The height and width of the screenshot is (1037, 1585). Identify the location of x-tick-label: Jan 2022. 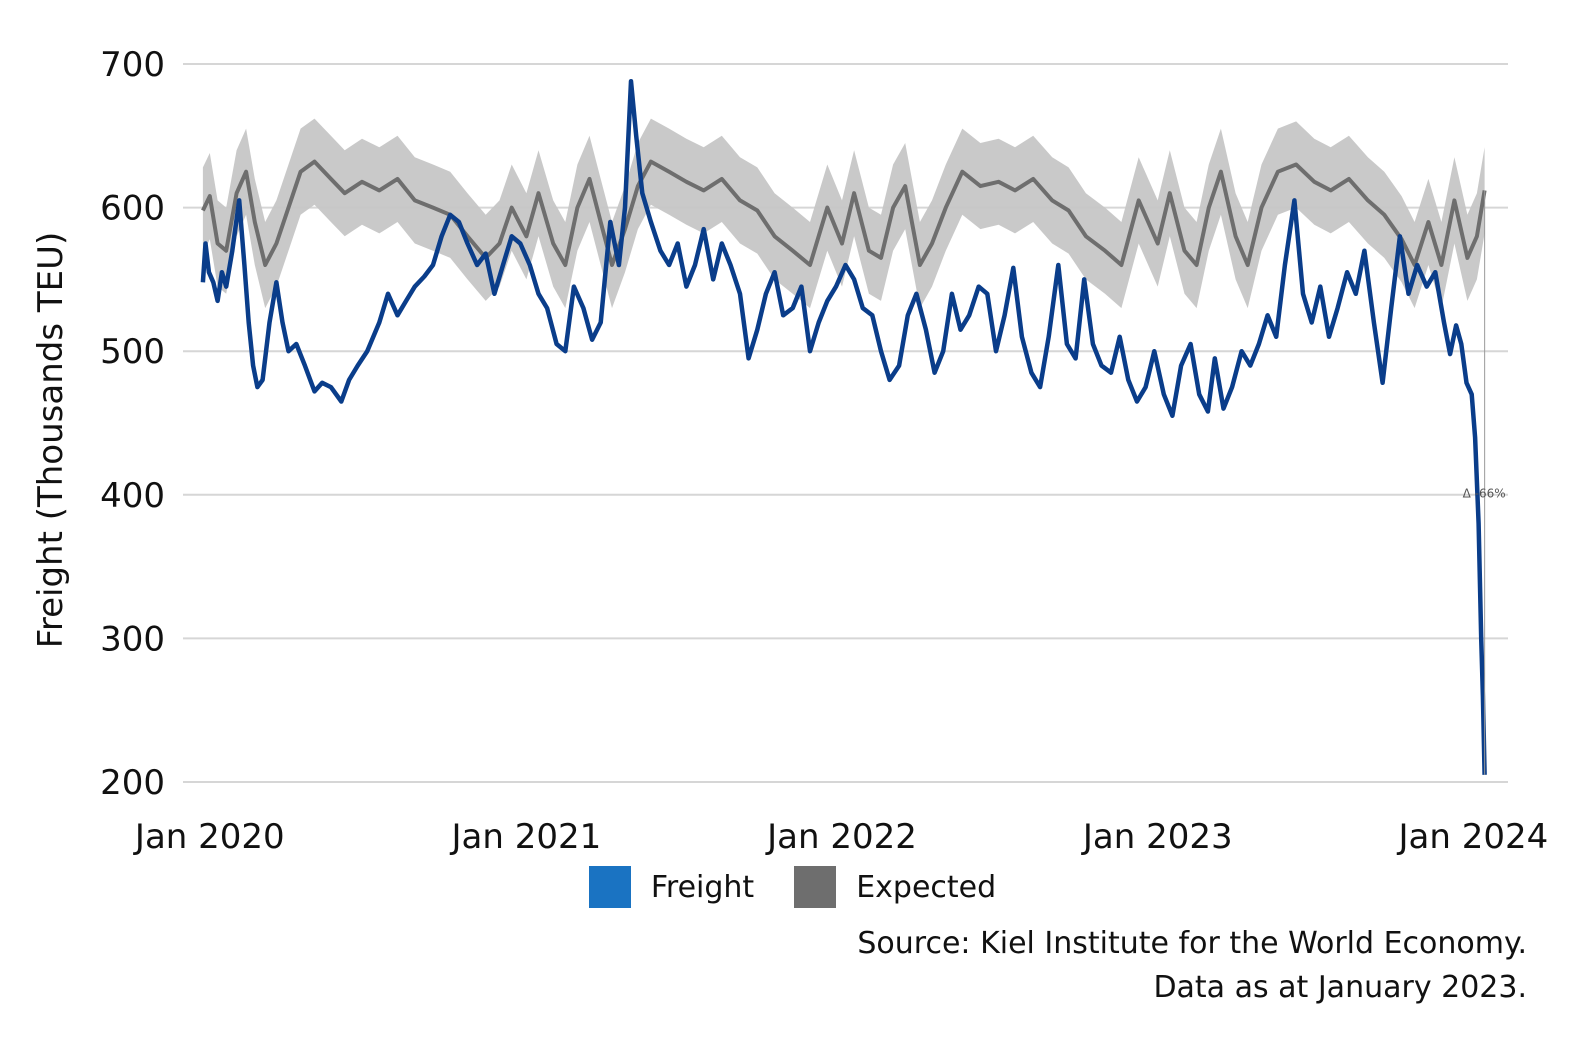
(841, 837).